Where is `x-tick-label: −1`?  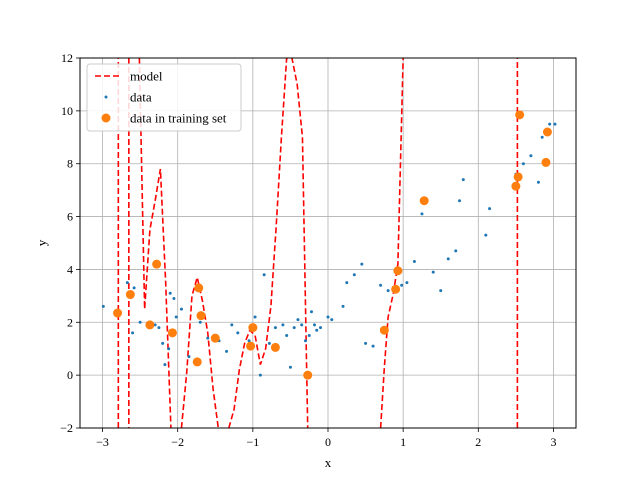
x-tick-label: −1 is located at coordinates (252, 442).